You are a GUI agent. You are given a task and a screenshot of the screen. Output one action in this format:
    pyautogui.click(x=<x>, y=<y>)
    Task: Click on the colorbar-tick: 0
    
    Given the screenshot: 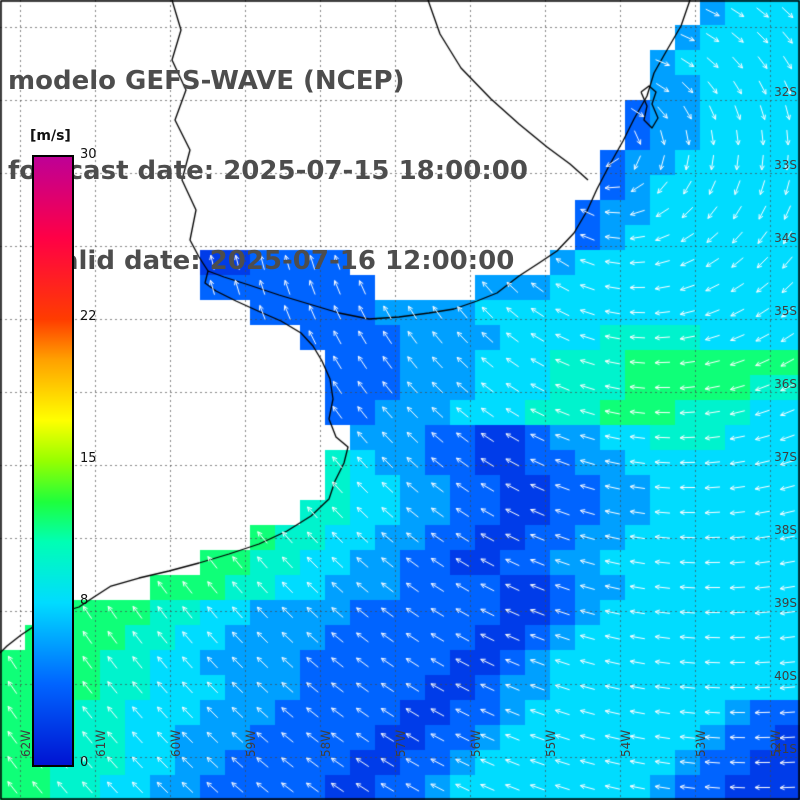 What is the action you would take?
    pyautogui.click(x=84, y=762)
    